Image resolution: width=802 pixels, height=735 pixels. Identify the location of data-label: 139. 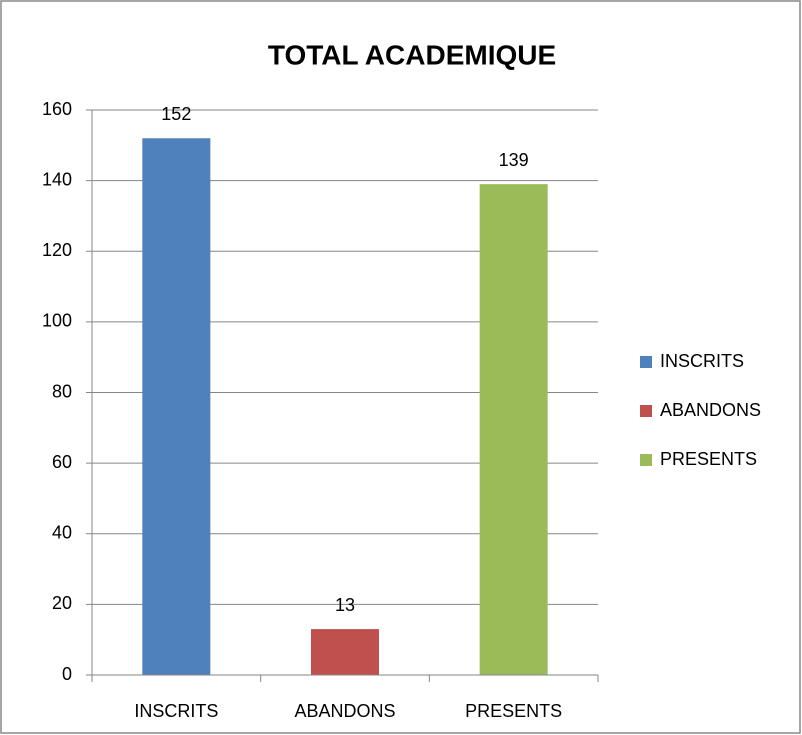
(514, 160).